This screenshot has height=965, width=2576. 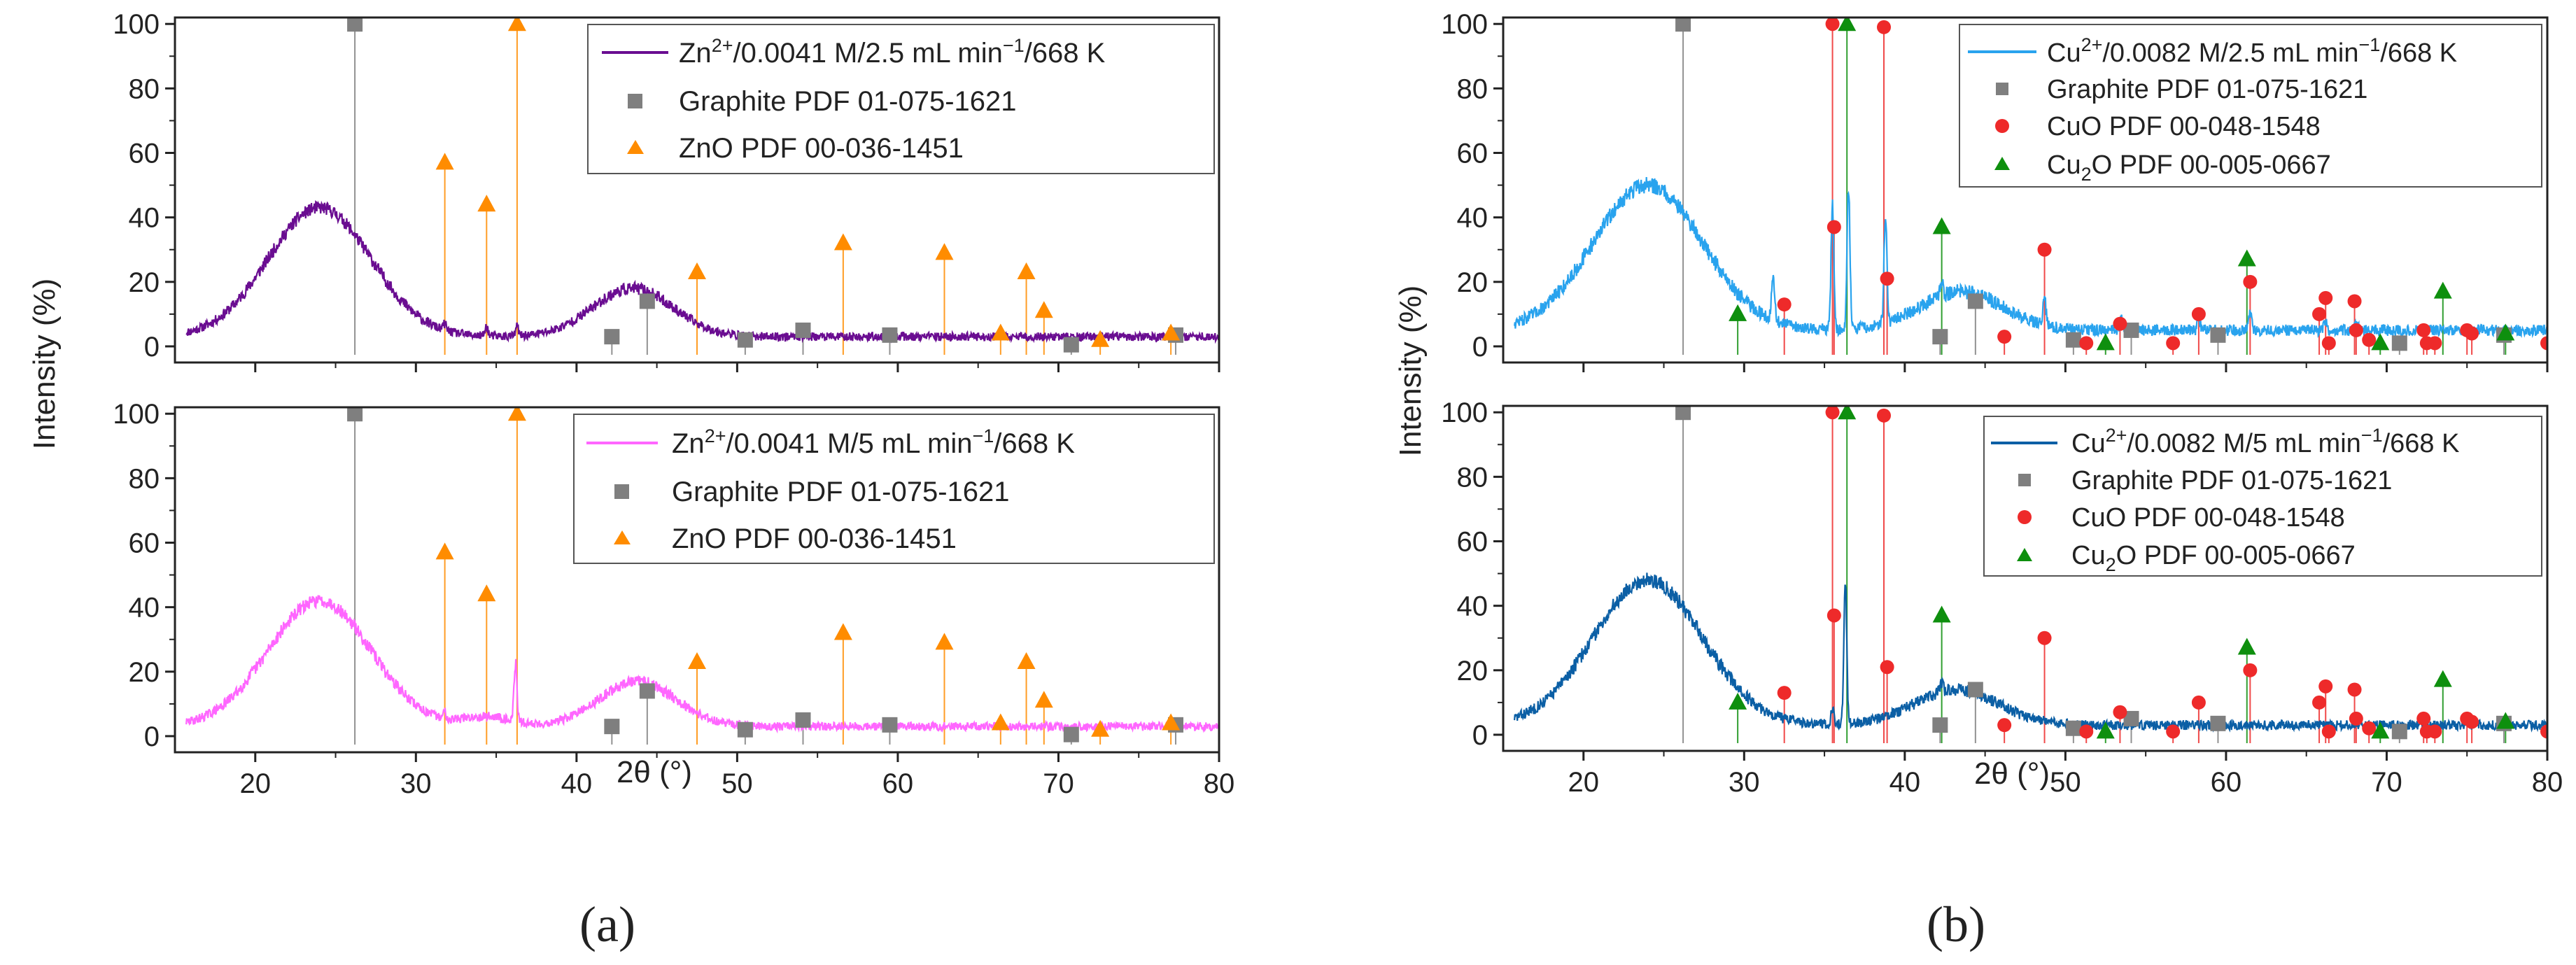 What do you see at coordinates (1472, 477) in the screenshot?
I see `ytick-label-b-bottom-4: 80` at bounding box center [1472, 477].